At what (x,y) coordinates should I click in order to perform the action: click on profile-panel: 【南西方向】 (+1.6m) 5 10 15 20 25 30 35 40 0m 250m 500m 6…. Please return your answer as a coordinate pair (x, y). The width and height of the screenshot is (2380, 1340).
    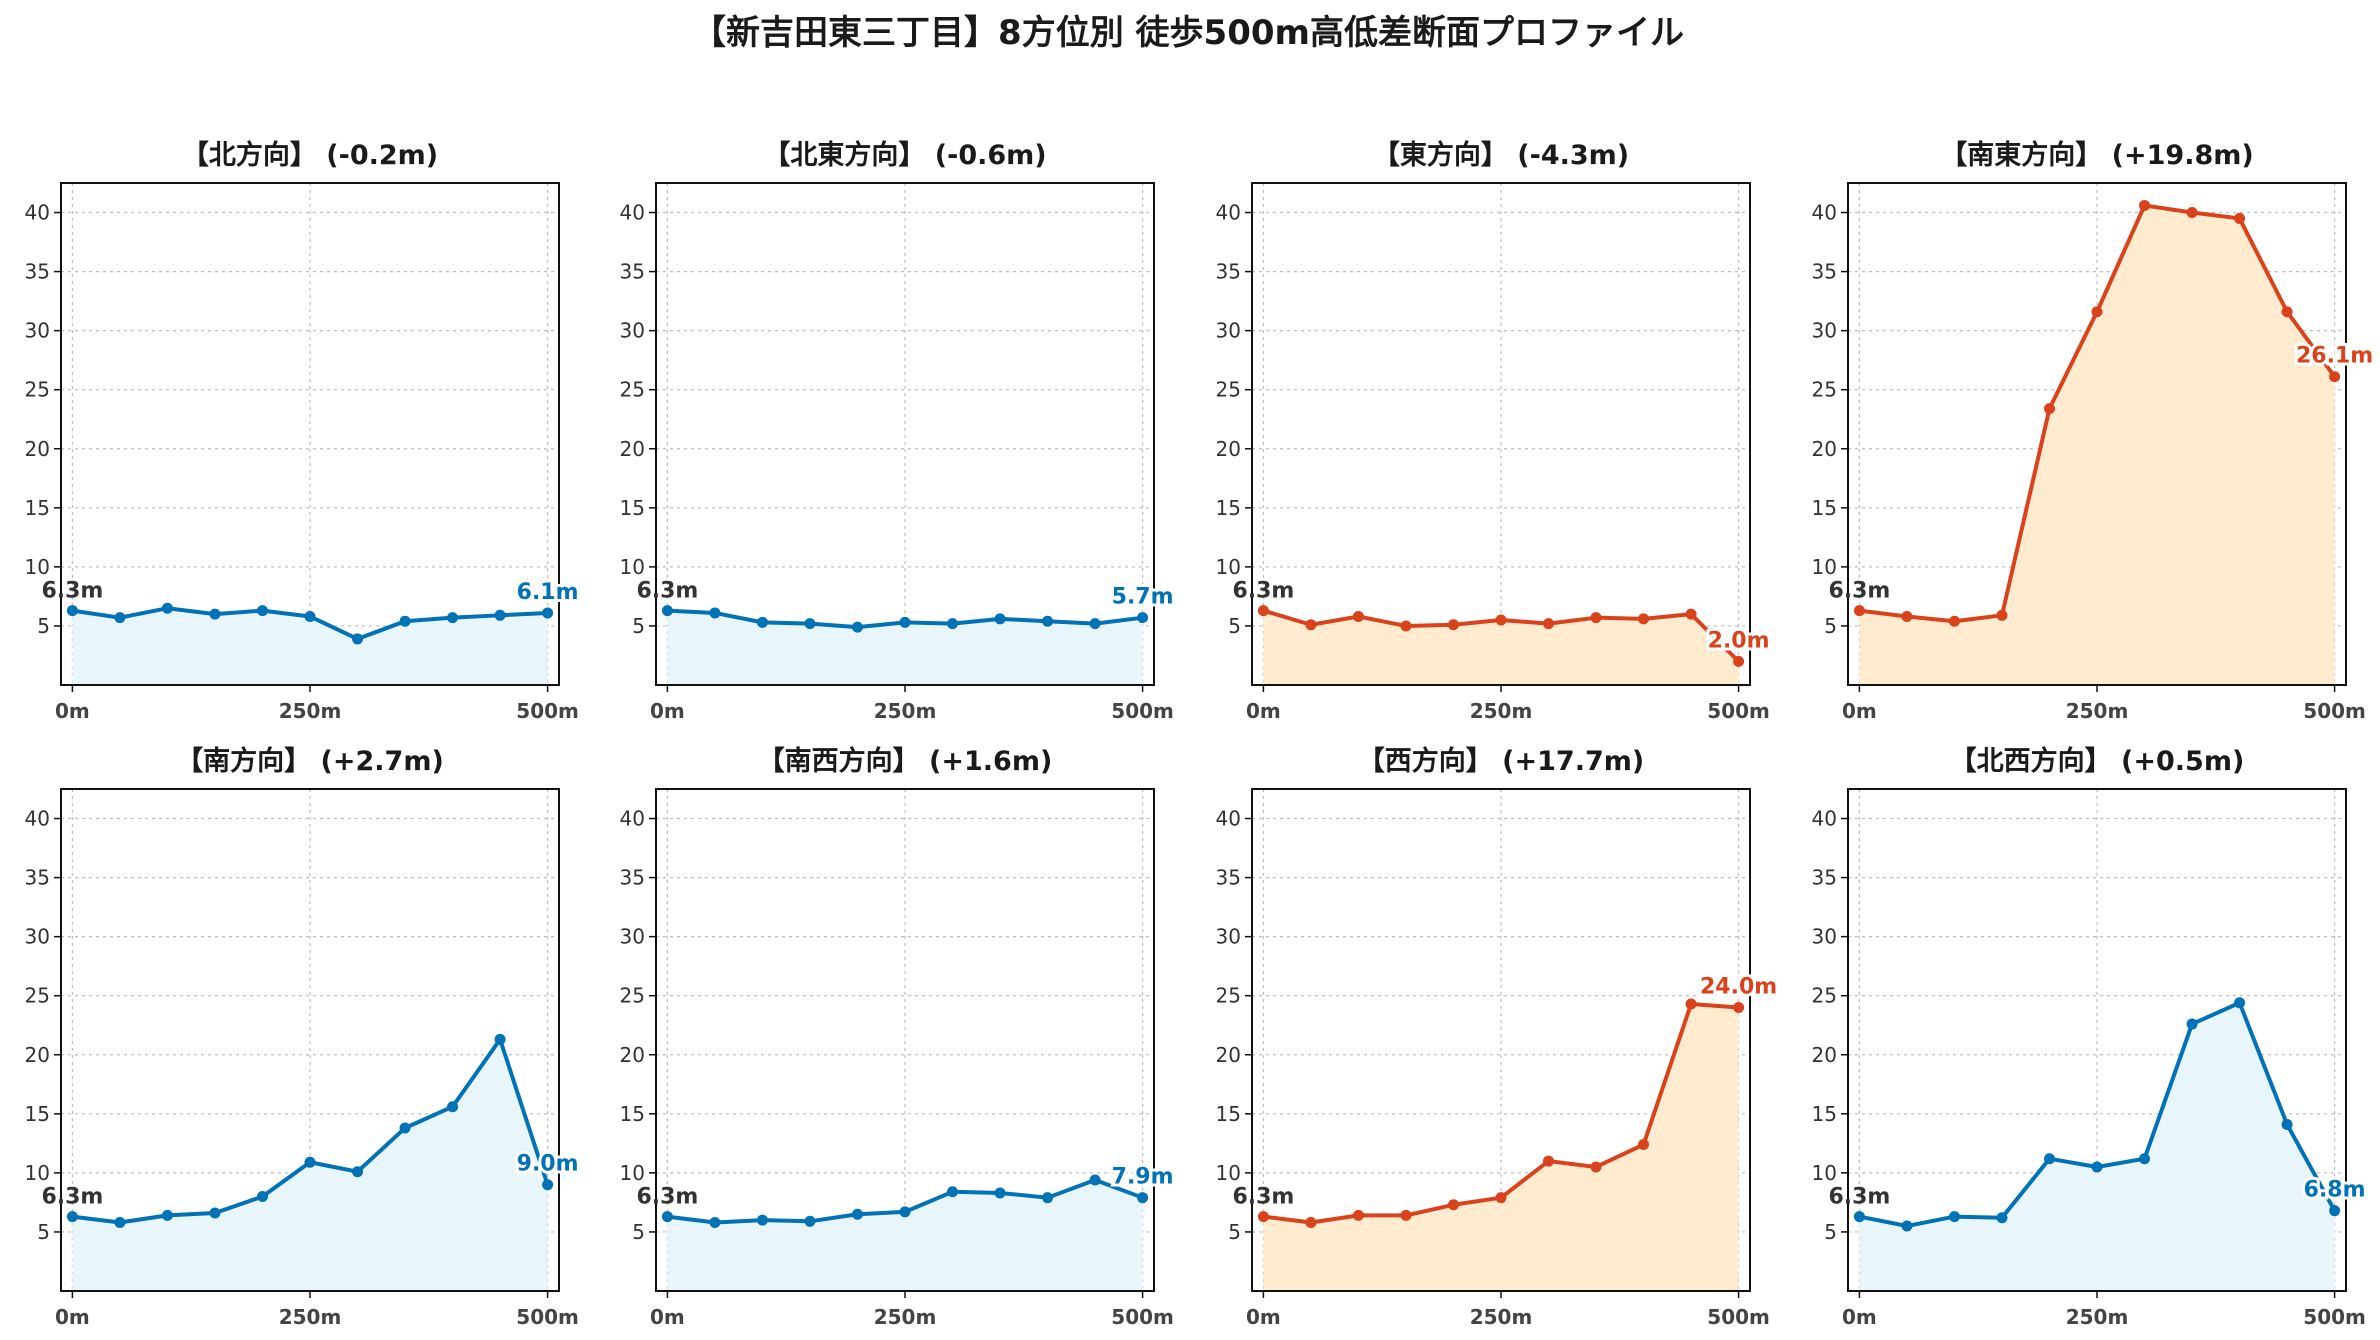
    Looking at the image, I should click on (898, 1037).